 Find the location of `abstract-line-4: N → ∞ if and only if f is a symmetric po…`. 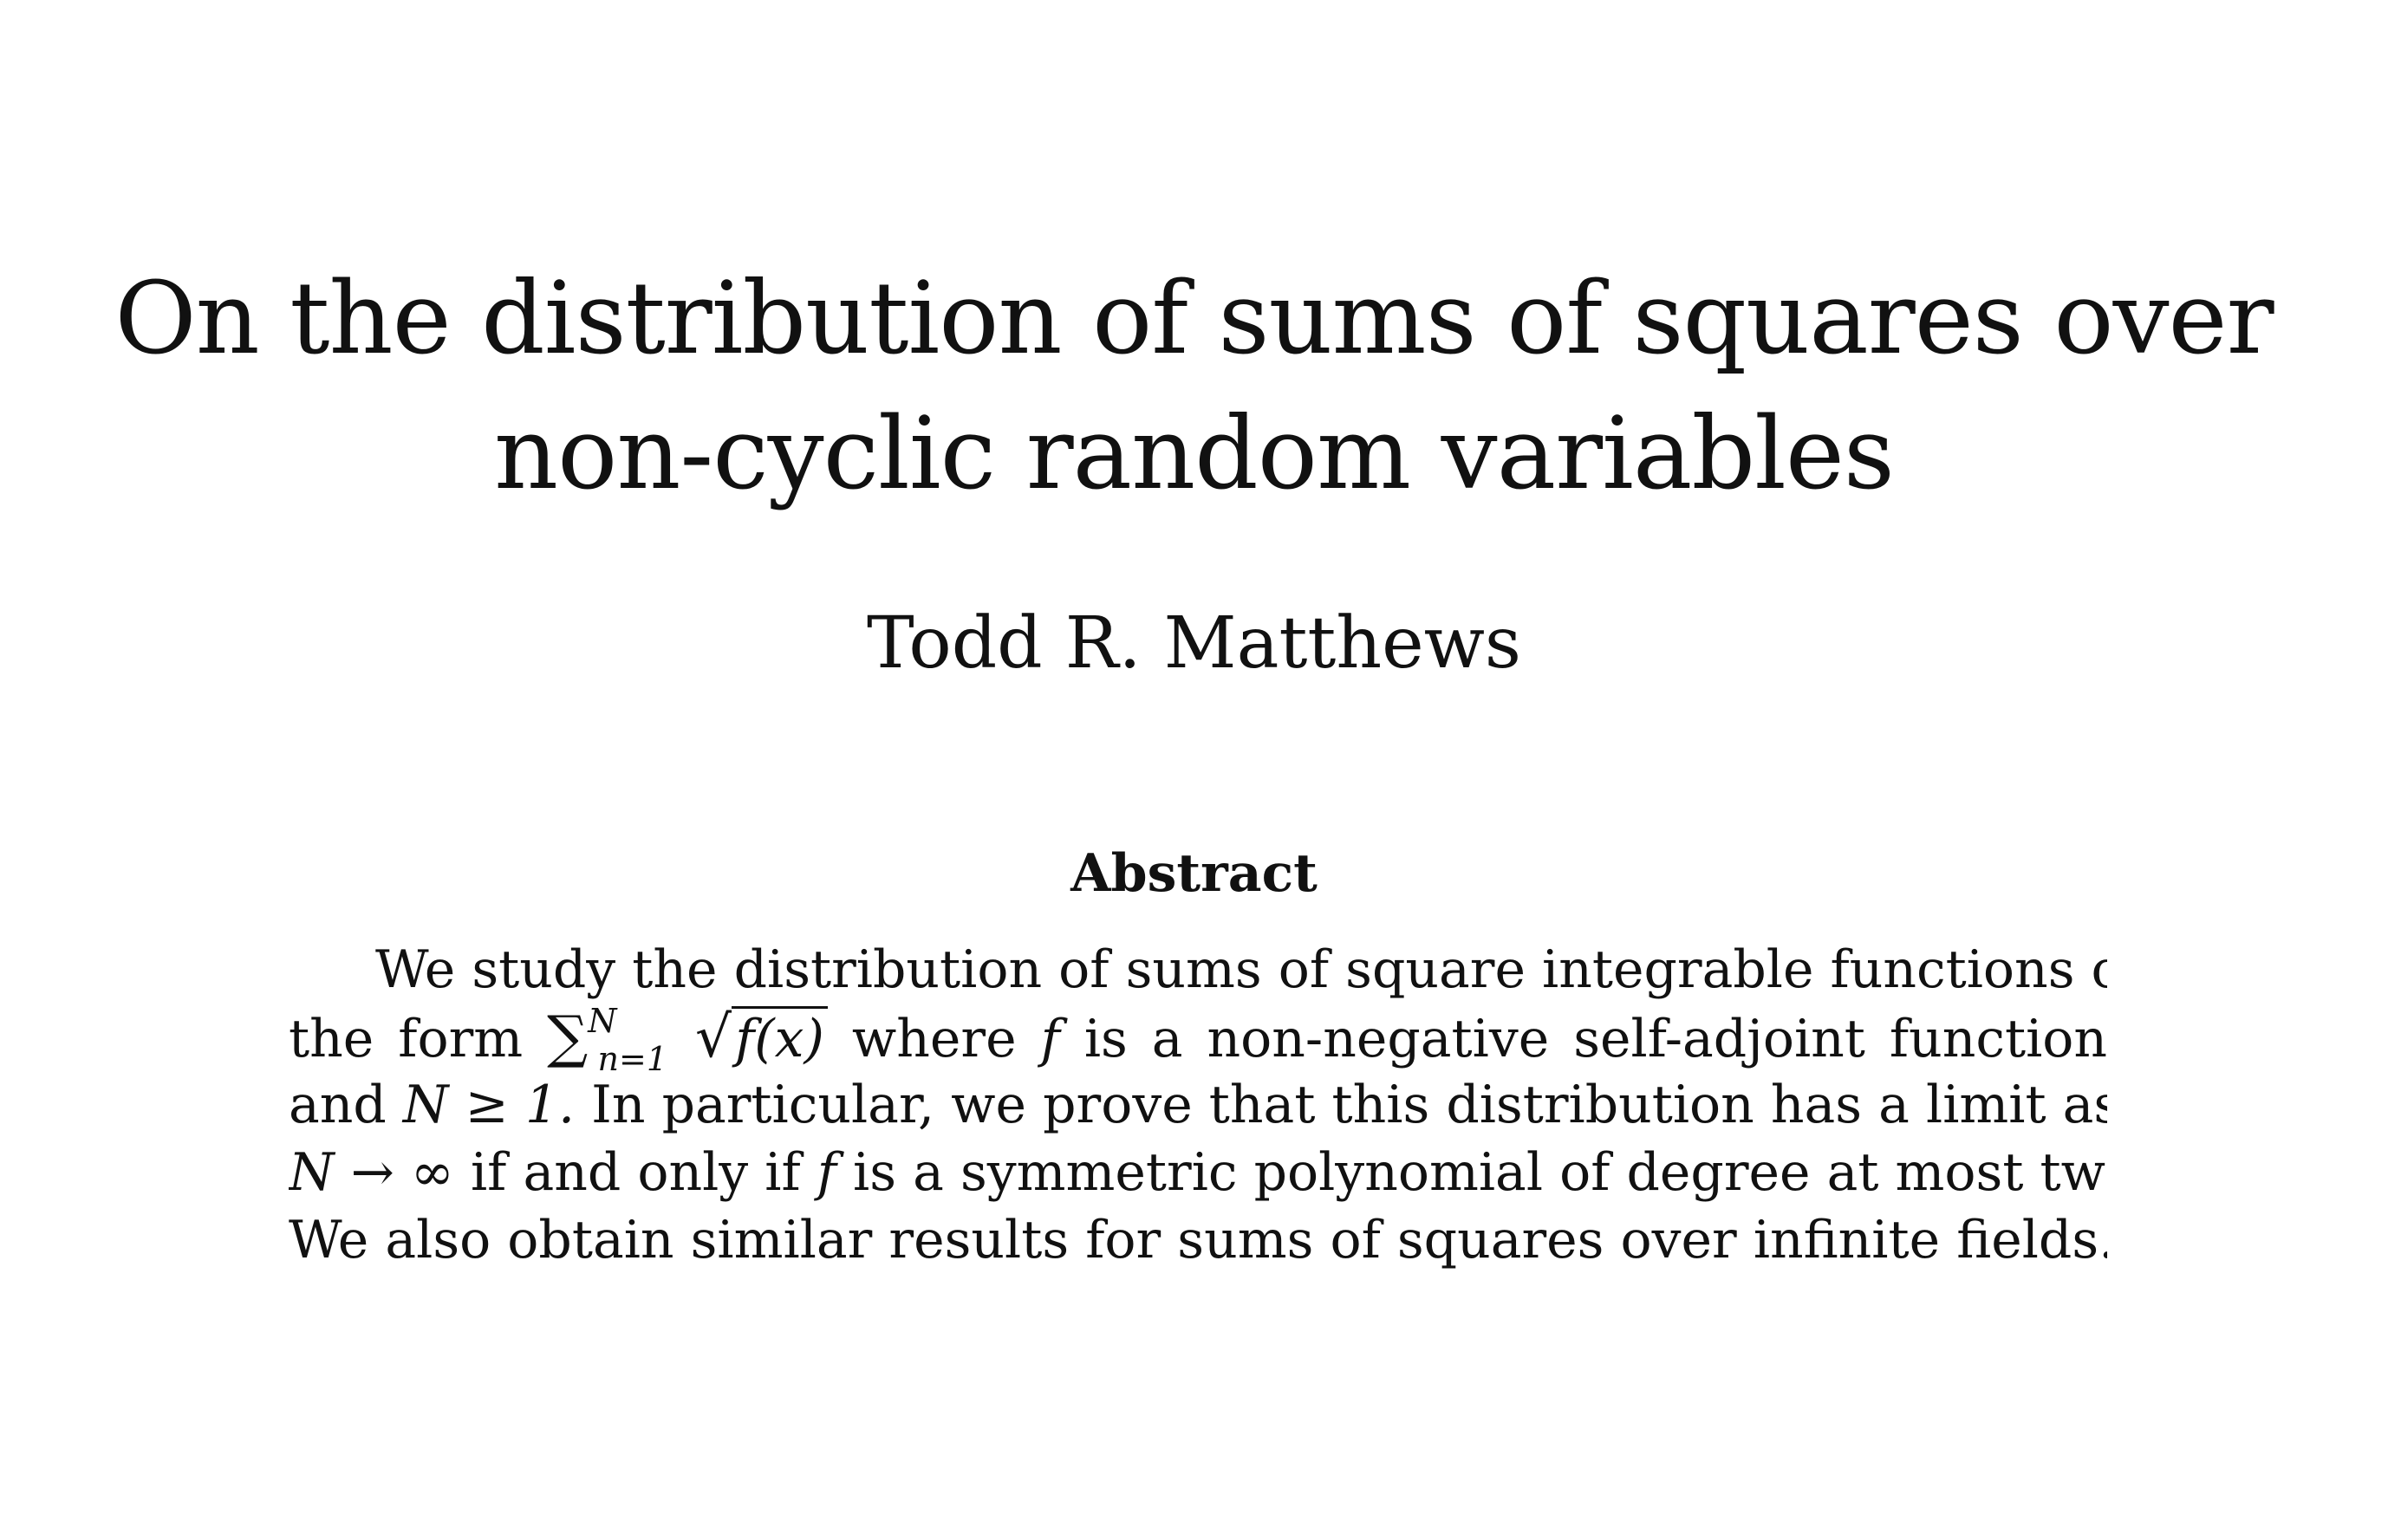

abstract-line-4: N → ∞ if and only if f is a symmetric po… is located at coordinates (1198, 1173).